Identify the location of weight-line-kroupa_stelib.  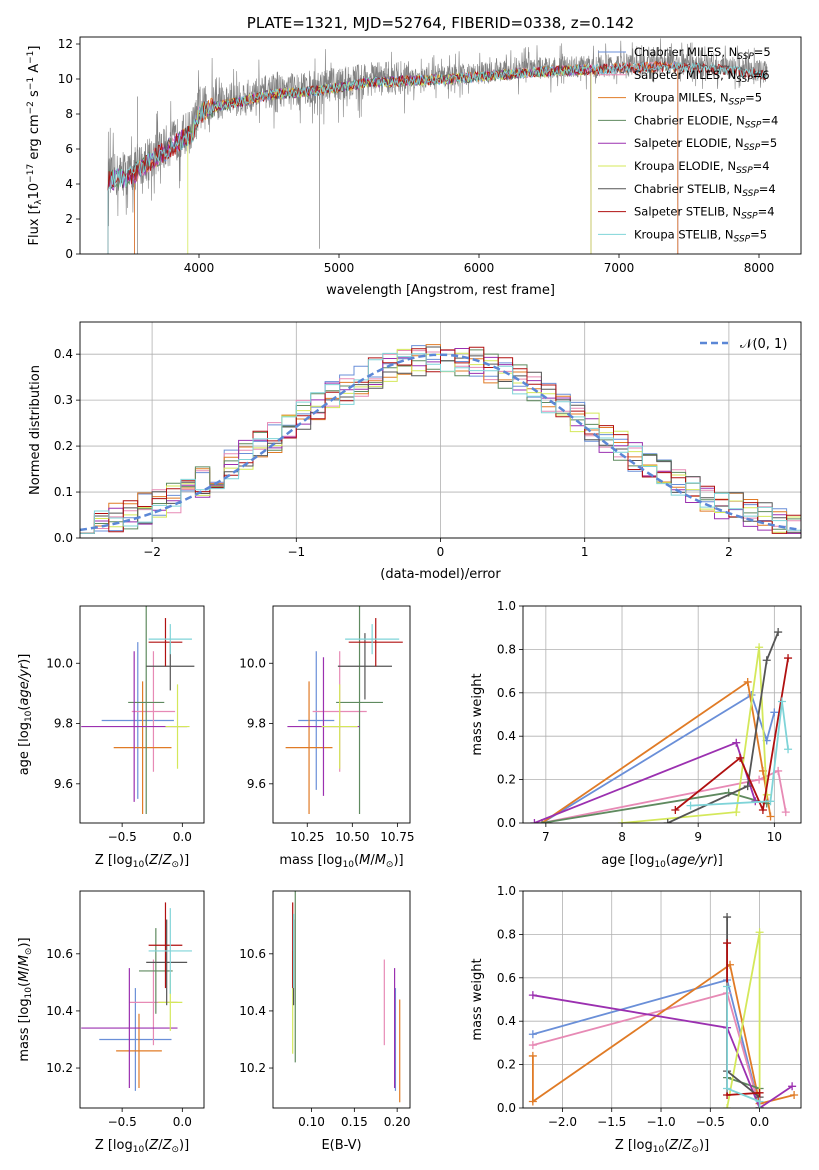
(739, 754).